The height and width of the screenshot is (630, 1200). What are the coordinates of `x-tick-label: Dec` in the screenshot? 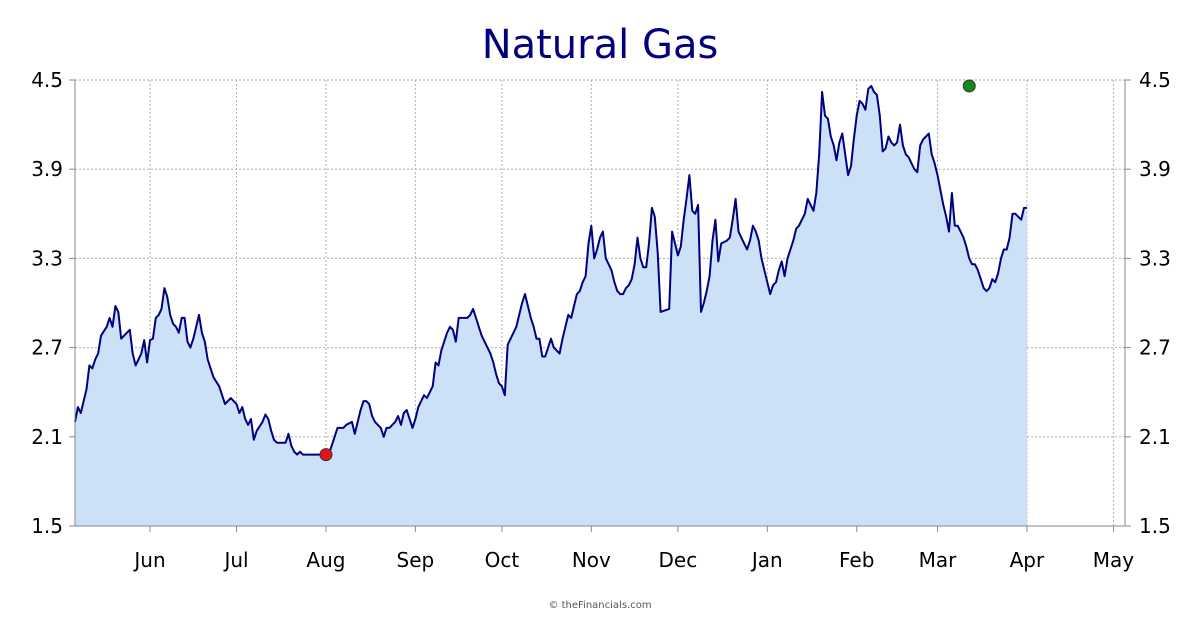 It's located at (678, 560).